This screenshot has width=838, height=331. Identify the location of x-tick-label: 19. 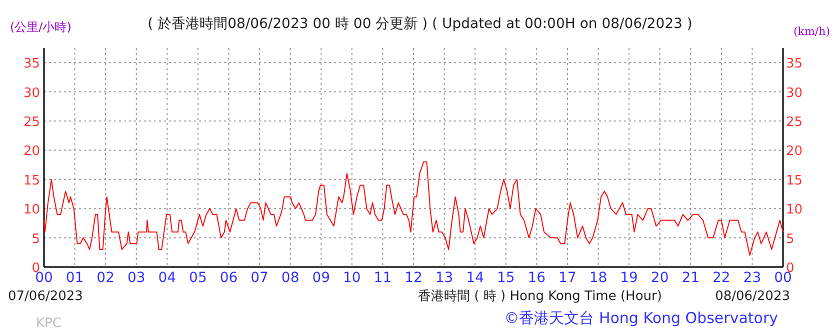
(629, 278).